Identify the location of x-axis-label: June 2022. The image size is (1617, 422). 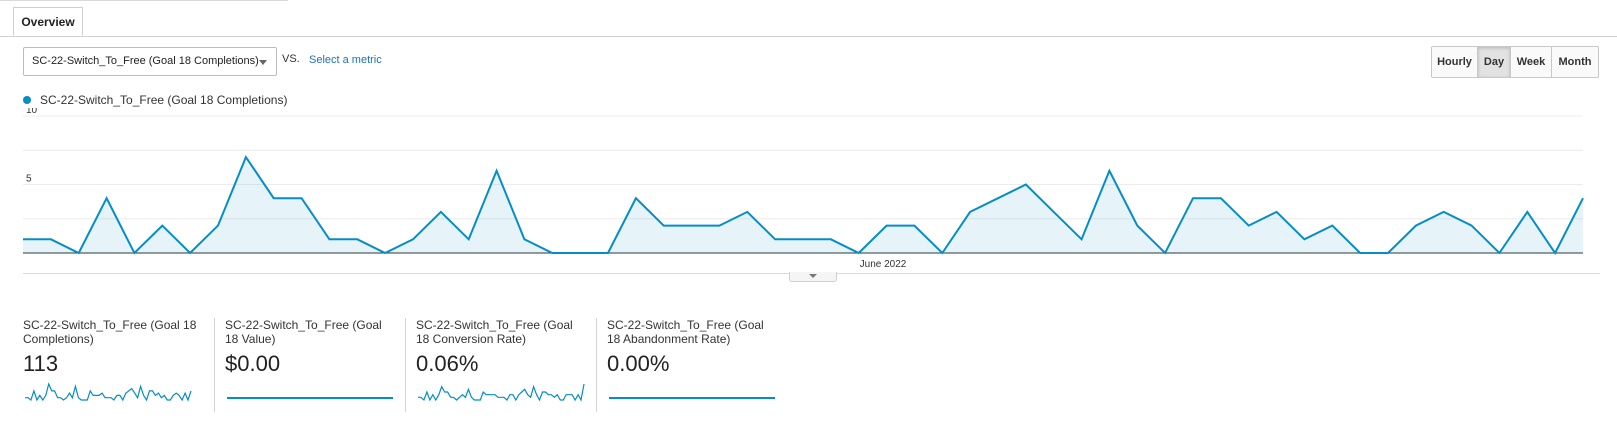
(883, 264).